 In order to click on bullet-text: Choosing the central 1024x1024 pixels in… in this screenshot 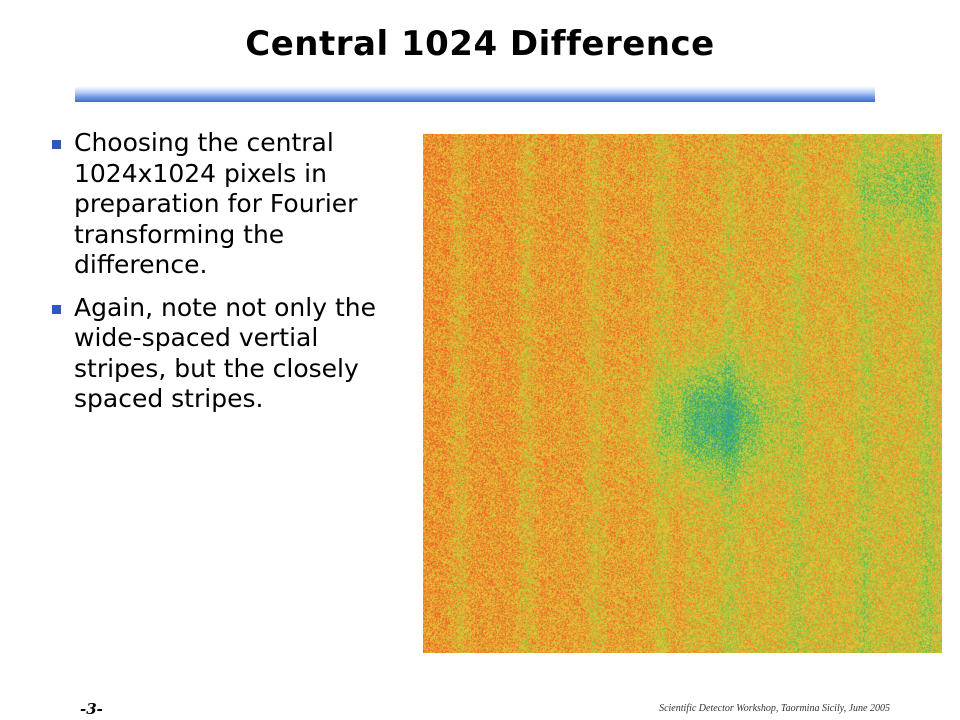, I will do `click(216, 203)`.